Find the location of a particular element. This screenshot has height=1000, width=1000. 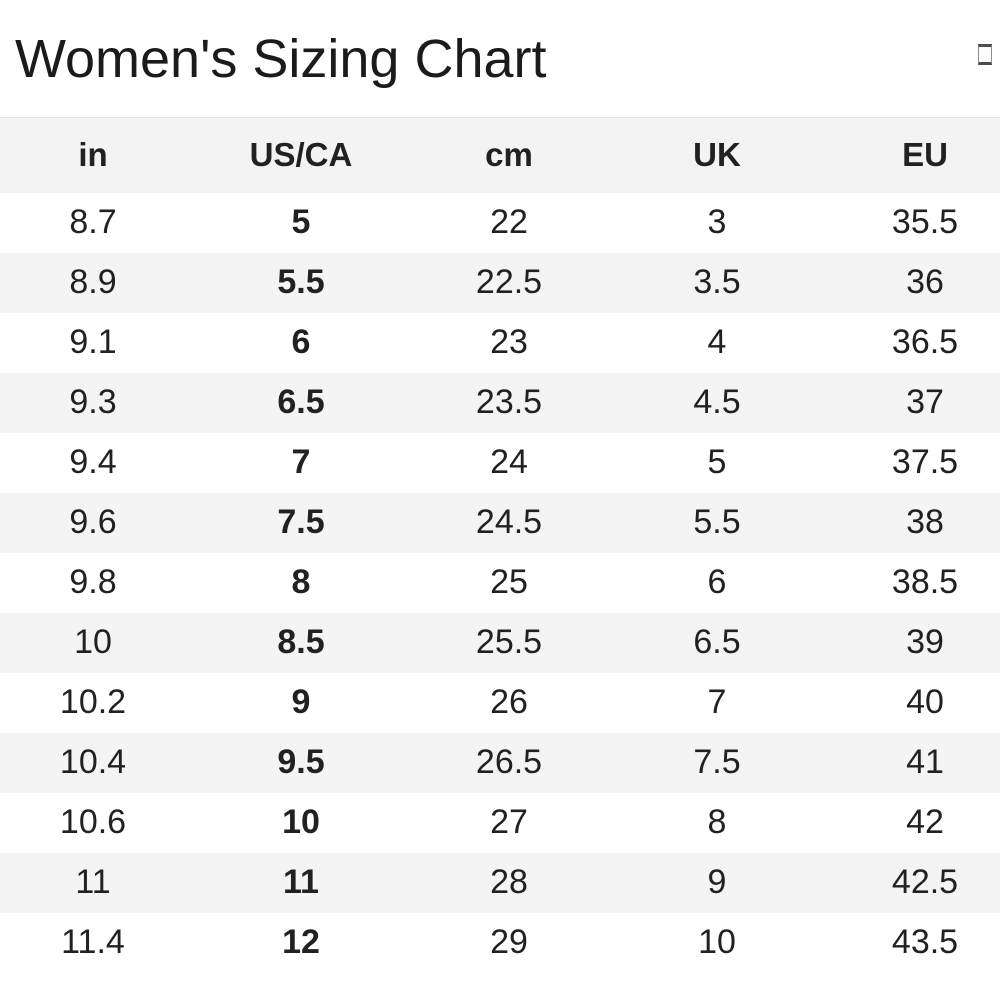

cell-in: 10.6 is located at coordinates (93, 822).